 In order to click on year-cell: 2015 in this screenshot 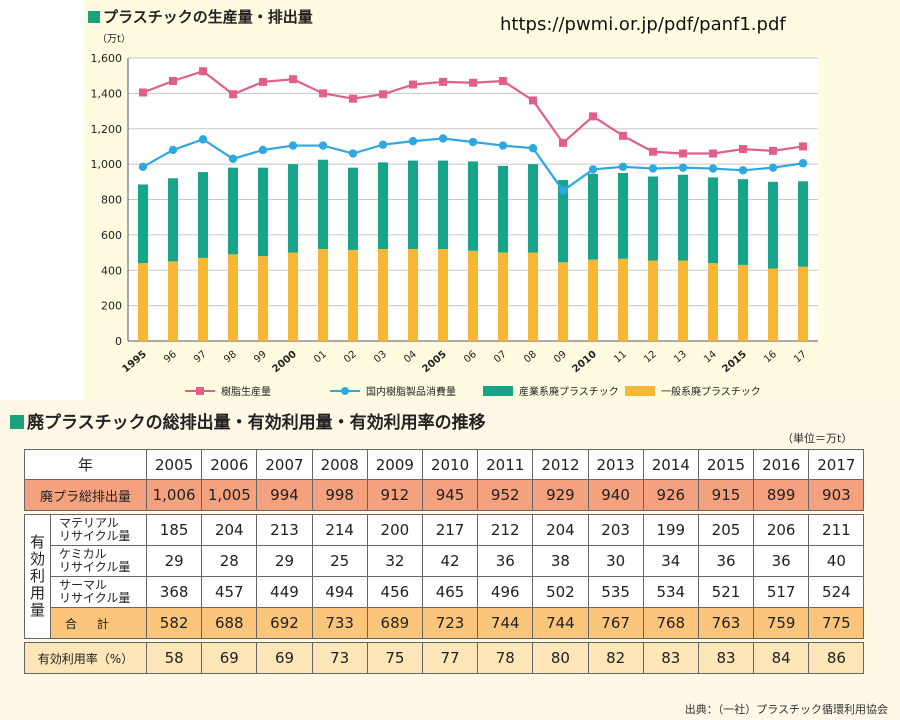, I will do `click(726, 464)`.